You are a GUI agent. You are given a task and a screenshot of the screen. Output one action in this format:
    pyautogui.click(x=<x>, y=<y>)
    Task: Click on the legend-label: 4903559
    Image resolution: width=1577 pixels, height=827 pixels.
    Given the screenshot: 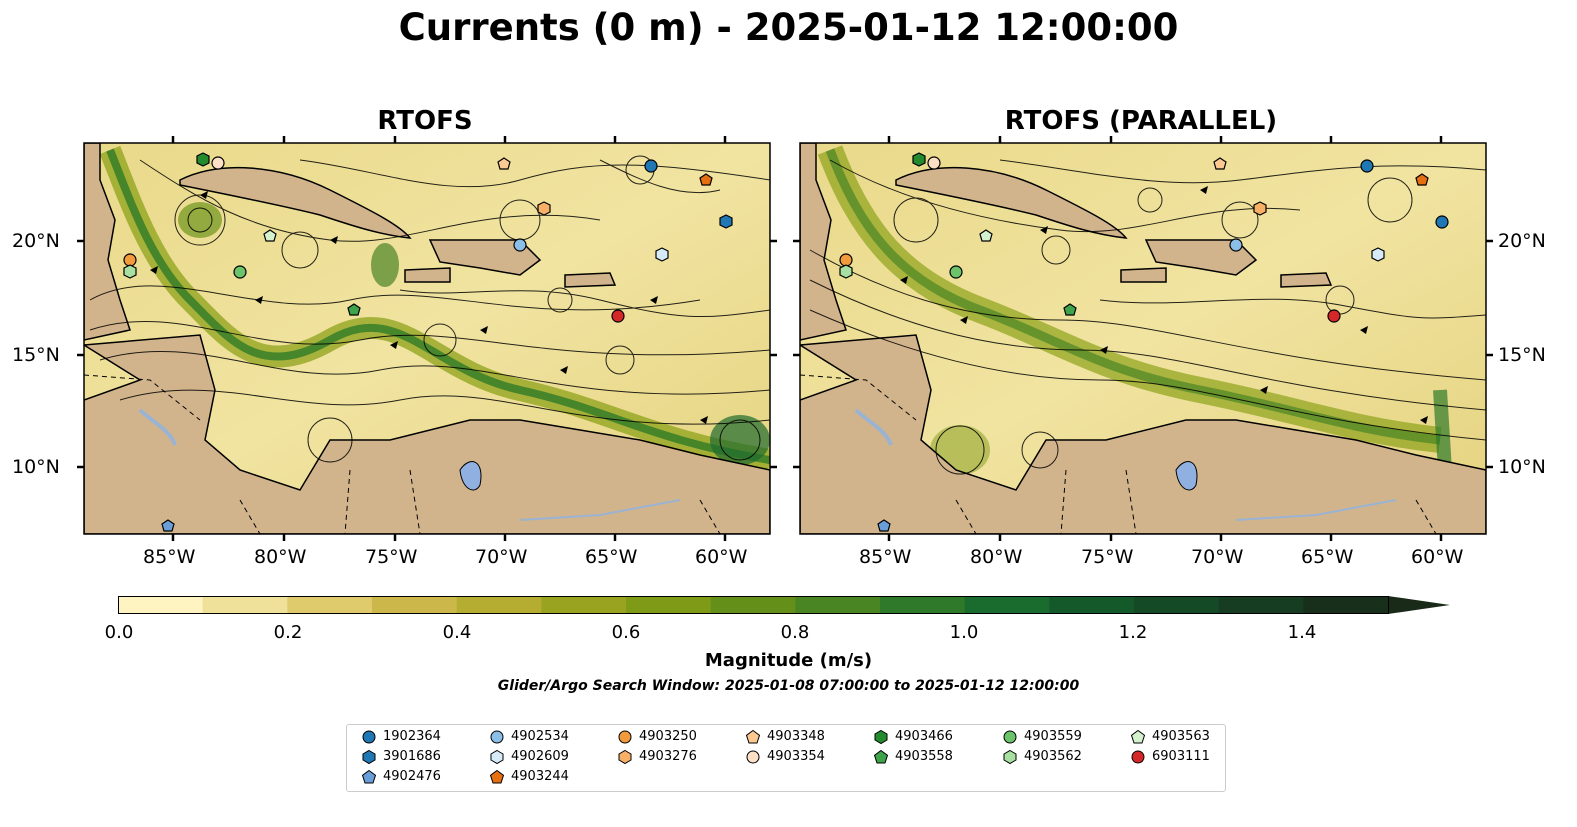 What is the action you would take?
    pyautogui.click(x=1053, y=736)
    